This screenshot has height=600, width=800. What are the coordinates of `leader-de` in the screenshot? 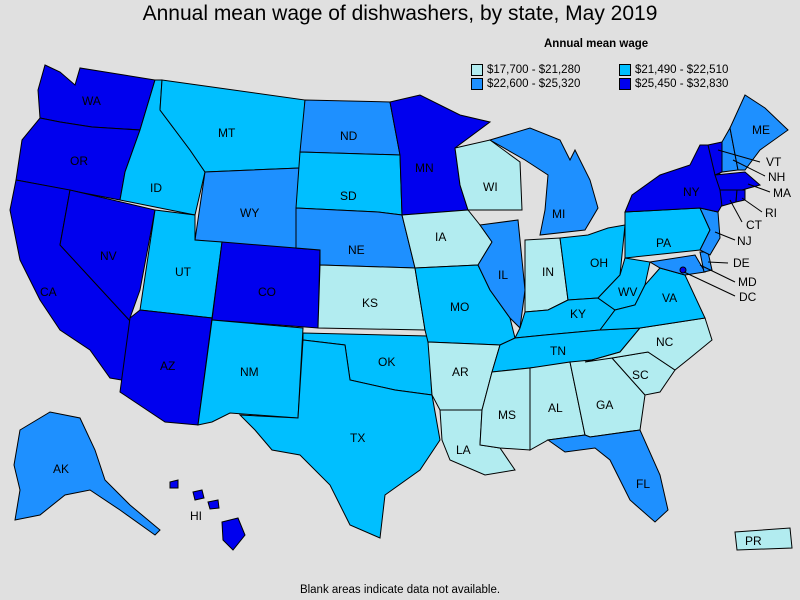 It's located at (718, 262).